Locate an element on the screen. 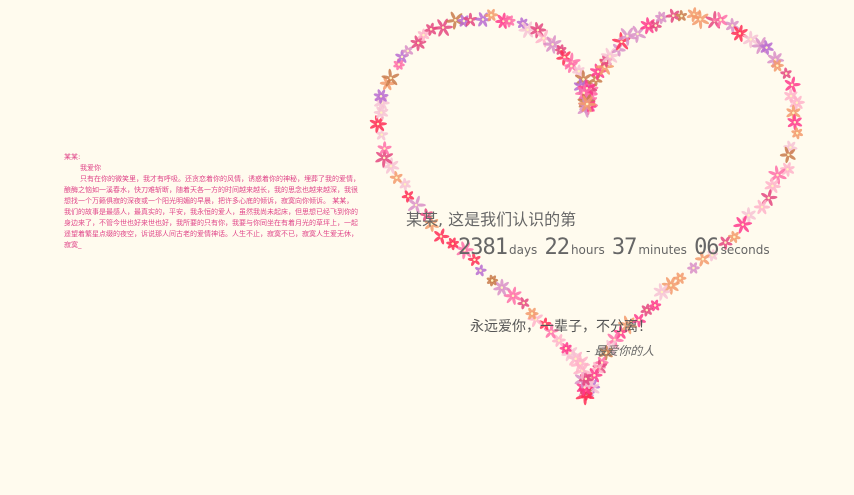  page-title: 某某, 这是我们认识的第 is located at coordinates (491, 219).